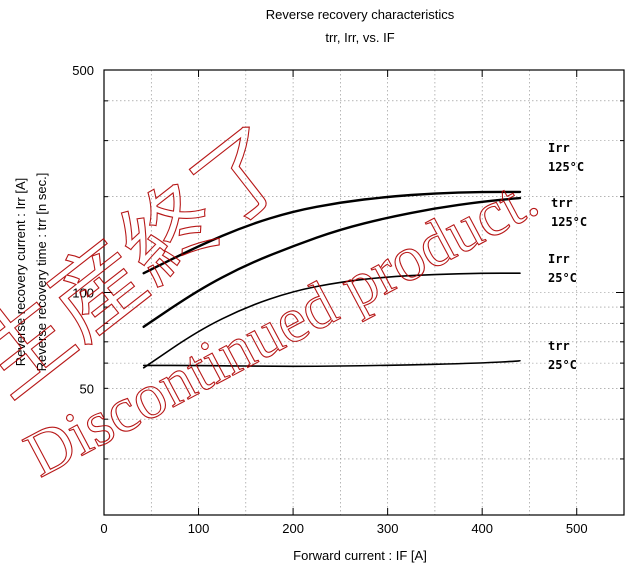 The height and width of the screenshot is (569, 640). Describe the element at coordinates (293, 528) in the screenshot. I see `x-tick-label: 200` at that location.